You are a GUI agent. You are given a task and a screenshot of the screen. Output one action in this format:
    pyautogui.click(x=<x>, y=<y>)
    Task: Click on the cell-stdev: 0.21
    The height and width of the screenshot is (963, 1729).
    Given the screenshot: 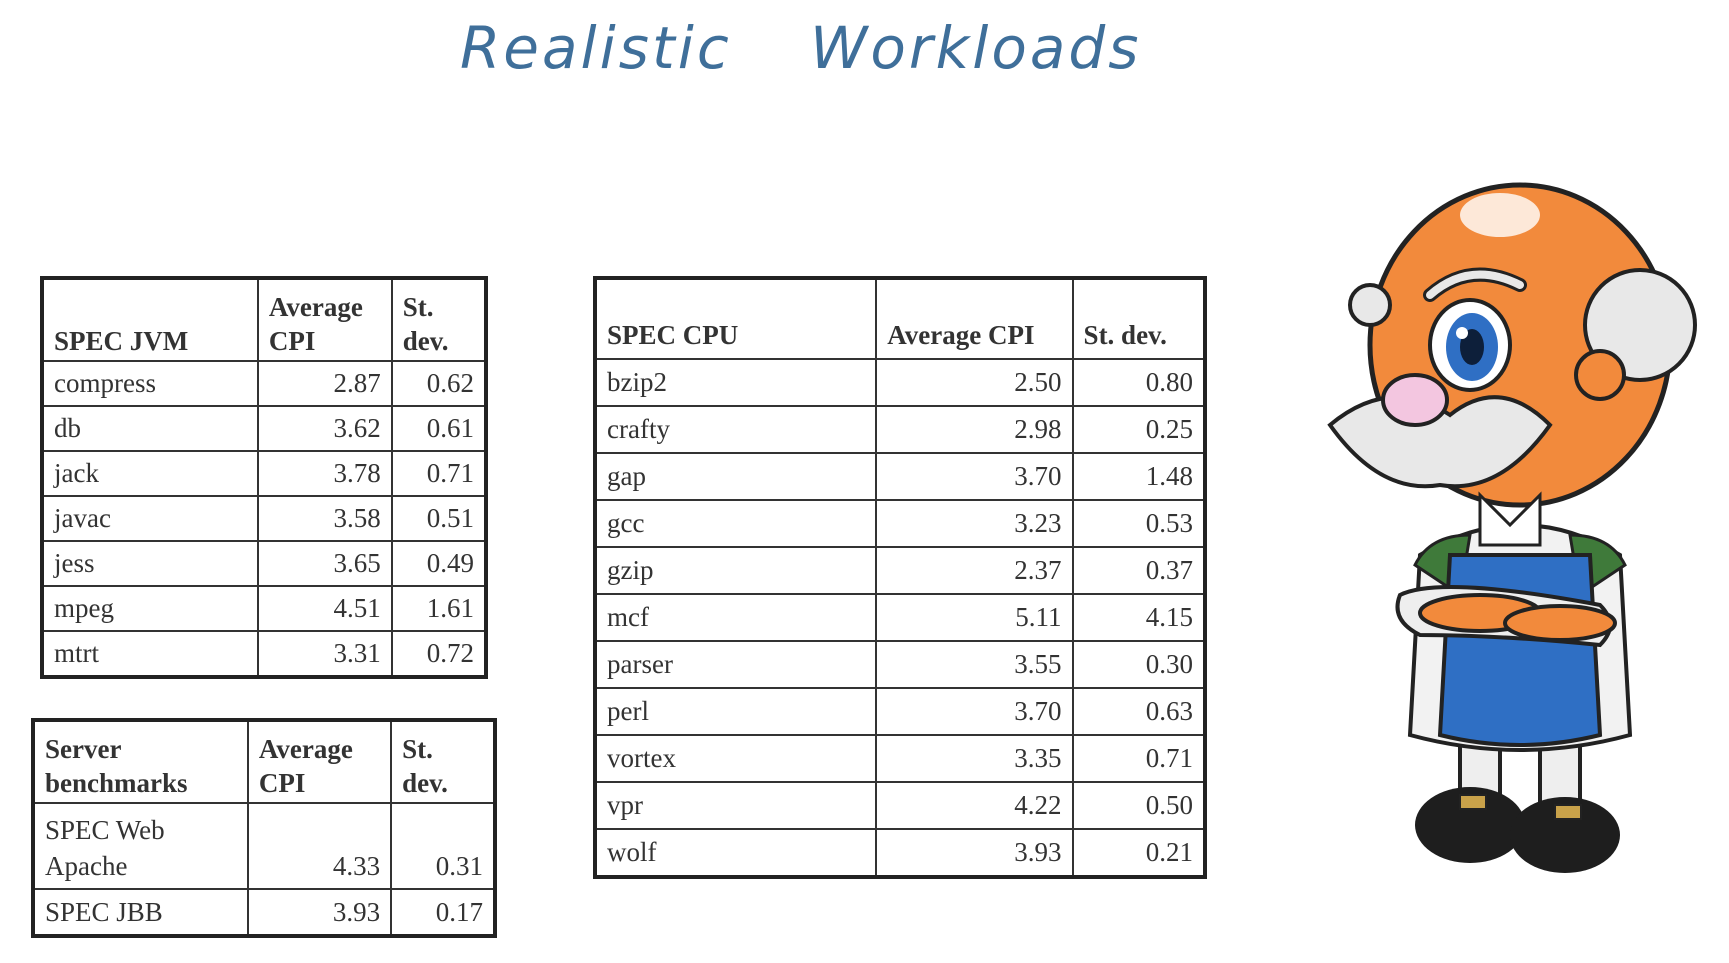 What is the action you would take?
    pyautogui.click(x=1139, y=853)
    